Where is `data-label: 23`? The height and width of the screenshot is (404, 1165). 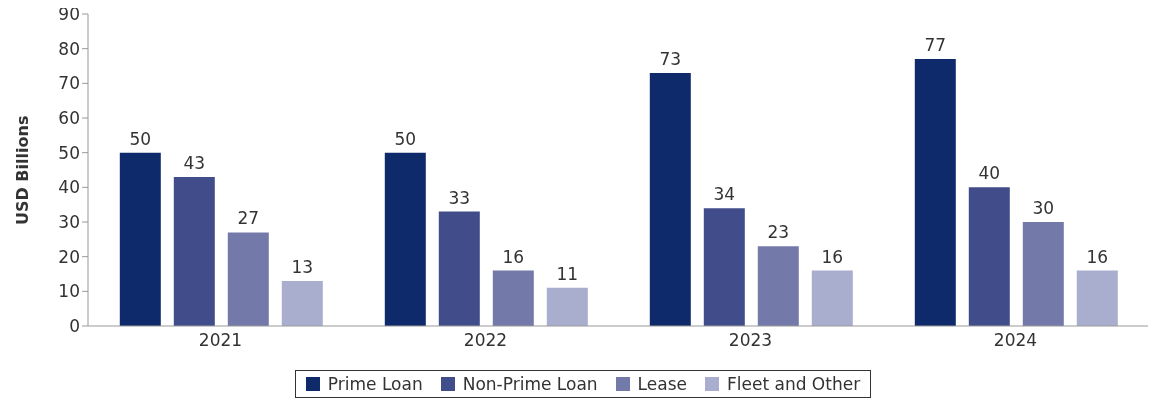 data-label: 23 is located at coordinates (778, 232).